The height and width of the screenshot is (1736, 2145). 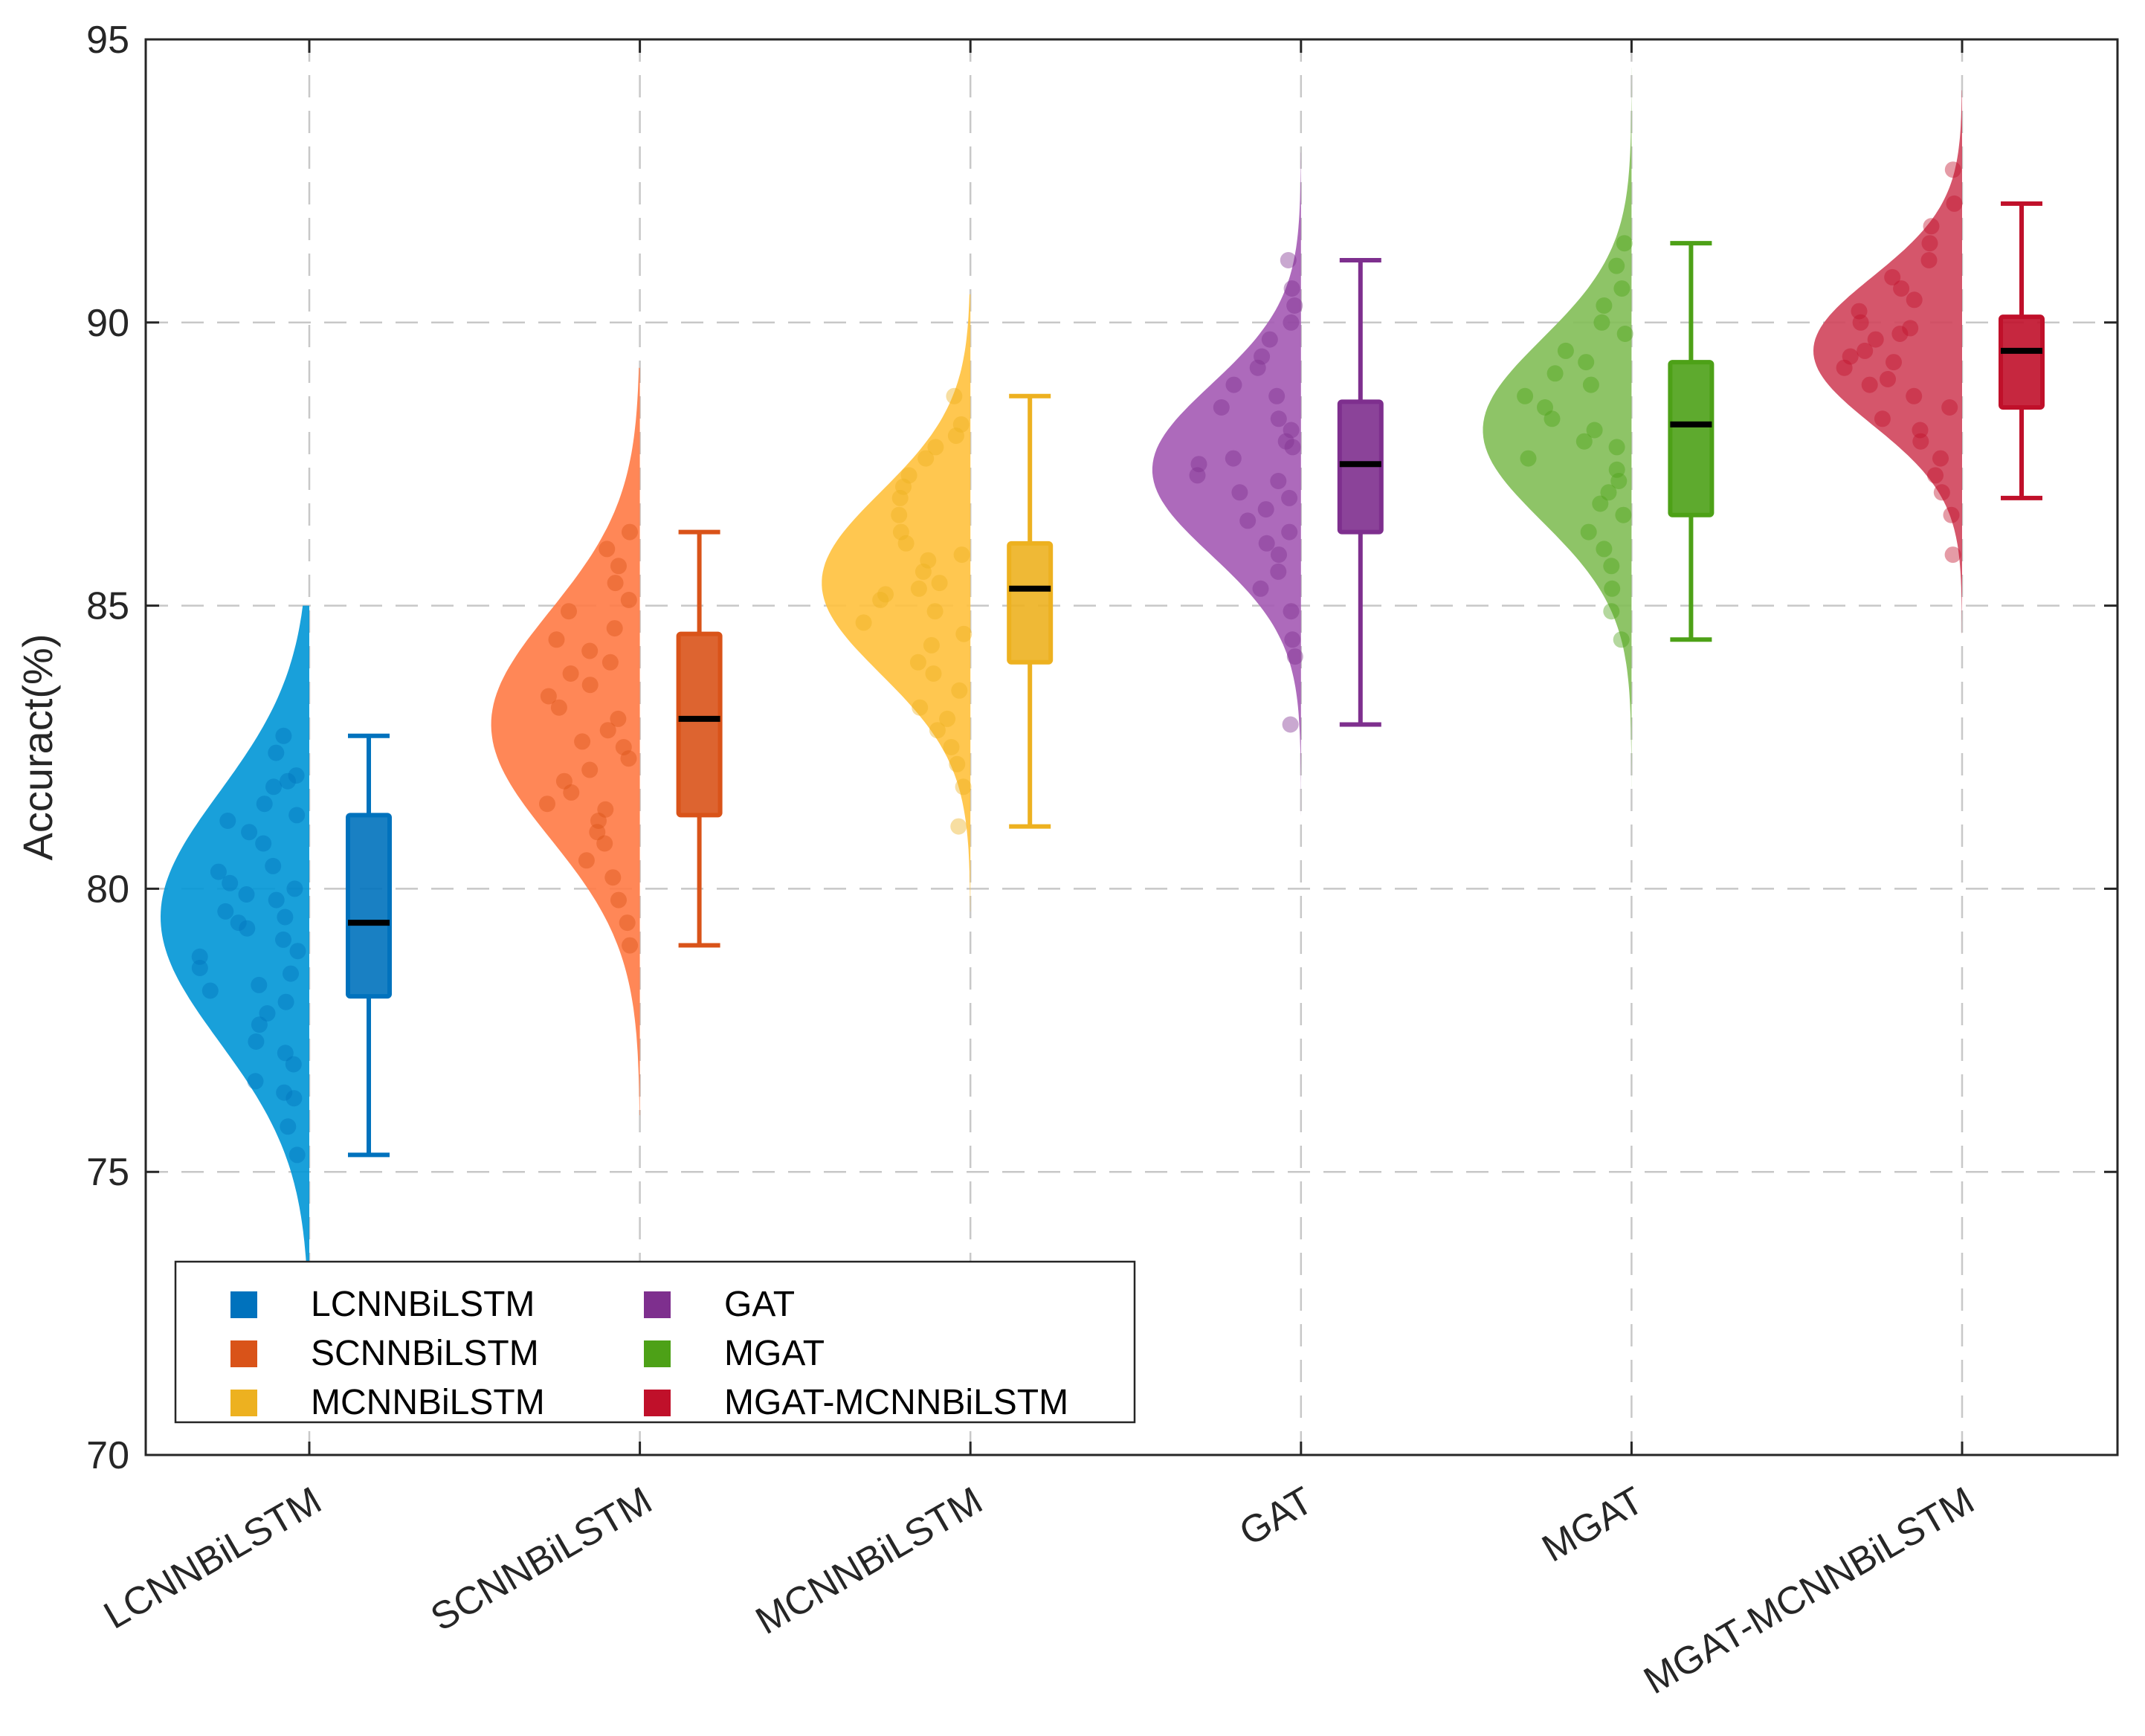 What do you see at coordinates (107, 889) in the screenshot?
I see `y-tick-label: 80` at bounding box center [107, 889].